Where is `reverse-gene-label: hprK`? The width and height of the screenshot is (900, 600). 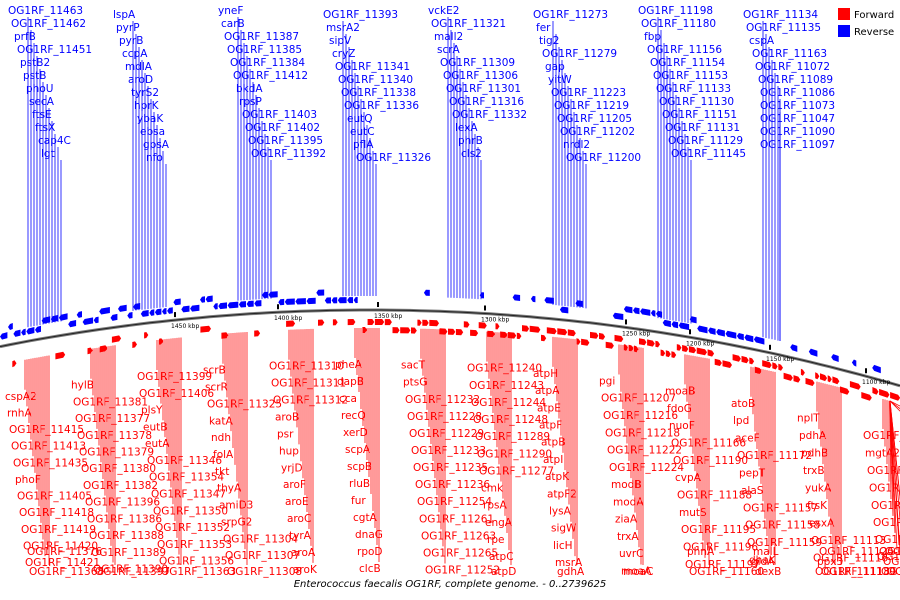
reverse-gene-label: hprK is located at coordinates (147, 106).